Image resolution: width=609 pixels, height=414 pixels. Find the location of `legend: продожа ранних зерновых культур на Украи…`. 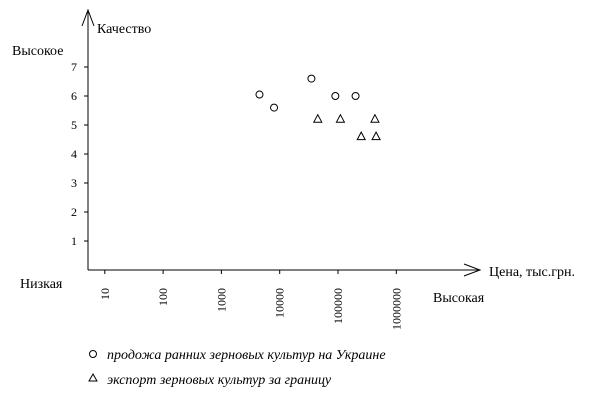

legend: продожа ранних зерновых культур на Украи… is located at coordinates (237, 368).